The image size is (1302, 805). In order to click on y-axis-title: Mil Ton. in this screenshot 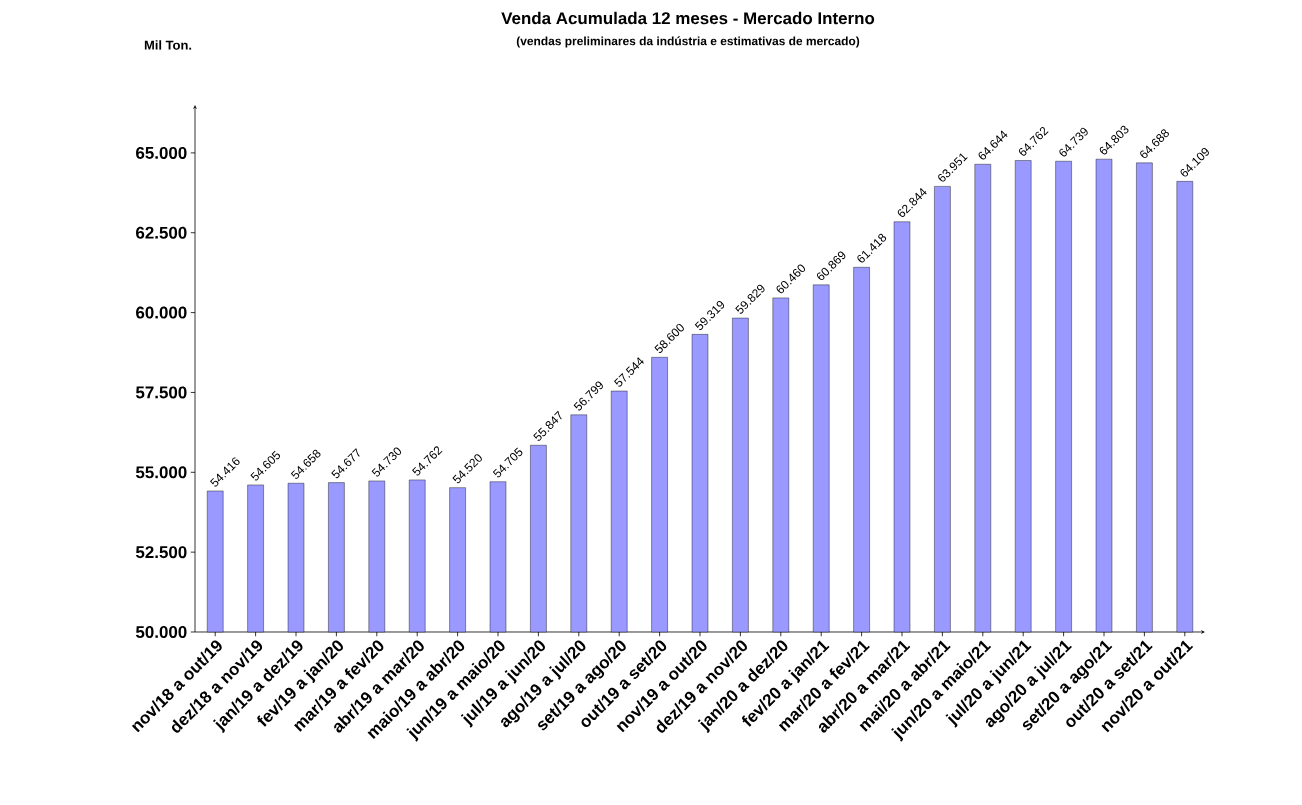, I will do `click(168, 45)`.